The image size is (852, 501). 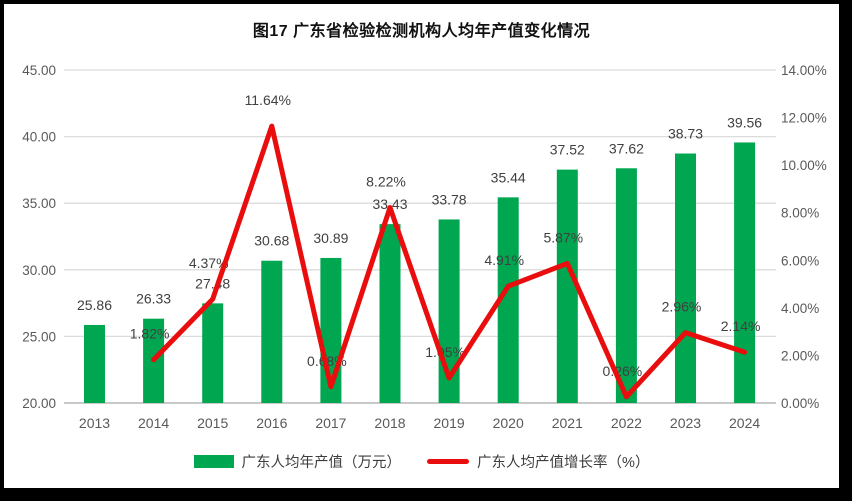 I want to click on x-axis-label-2018: 2018, so click(x=389, y=423).